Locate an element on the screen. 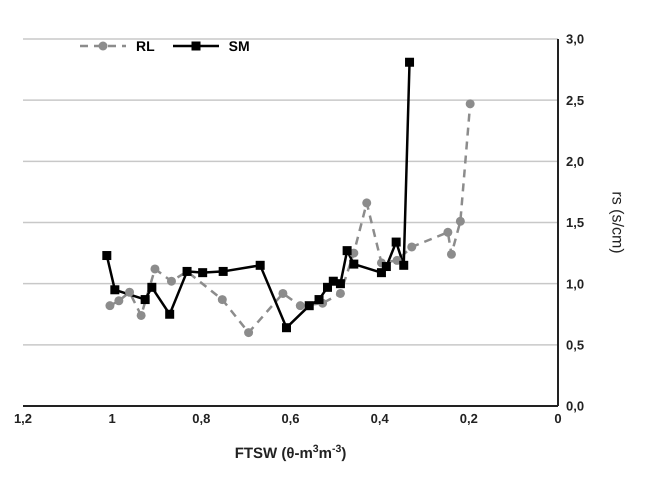 This screenshot has width=646, height=494. x-tick-label: 0,4 is located at coordinates (380, 418).